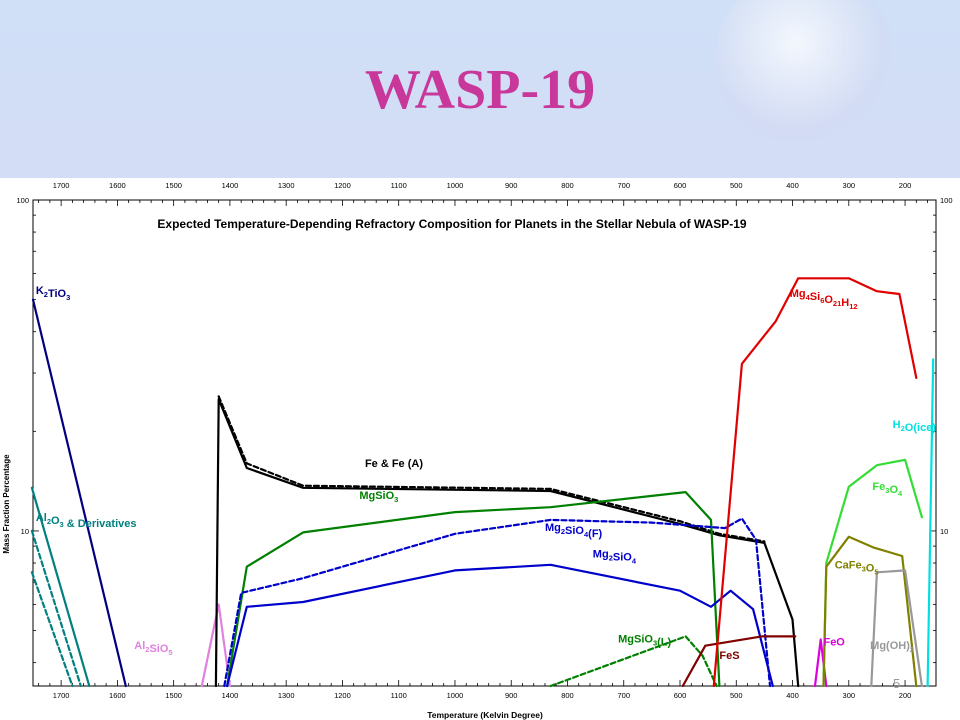  What do you see at coordinates (342, 185) in the screenshot?
I see `x-tick-label-top: 1200` at bounding box center [342, 185].